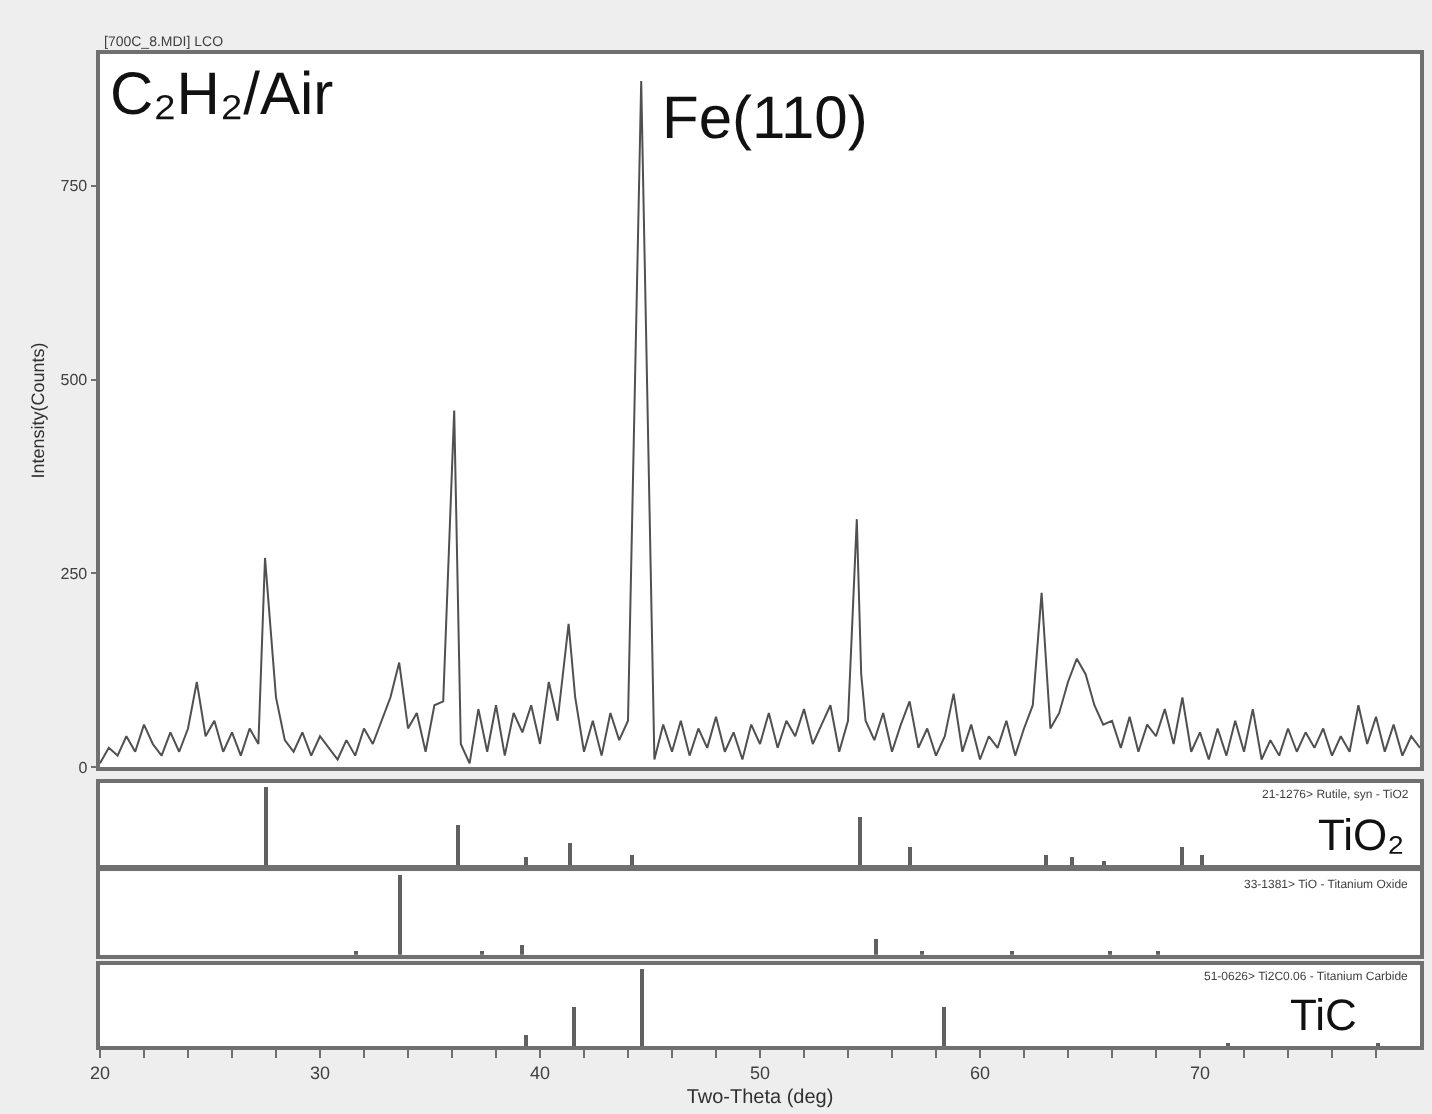 The width and height of the screenshot is (1432, 1114). What do you see at coordinates (100, 1073) in the screenshot?
I see `x-tick-label: 20` at bounding box center [100, 1073].